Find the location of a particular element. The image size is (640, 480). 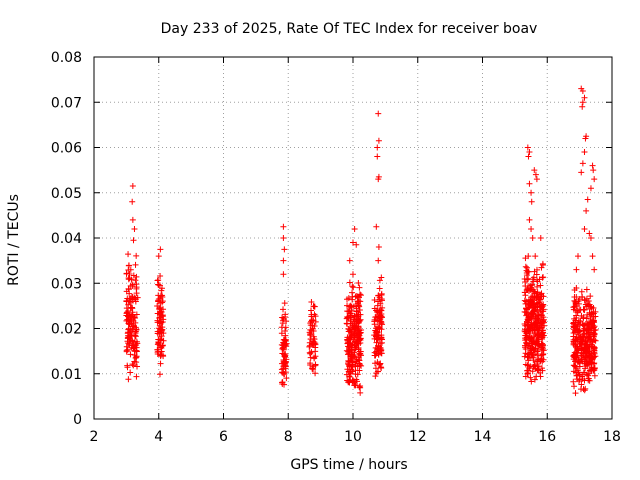

y-tick-label: 0.02 is located at coordinates (66, 330).